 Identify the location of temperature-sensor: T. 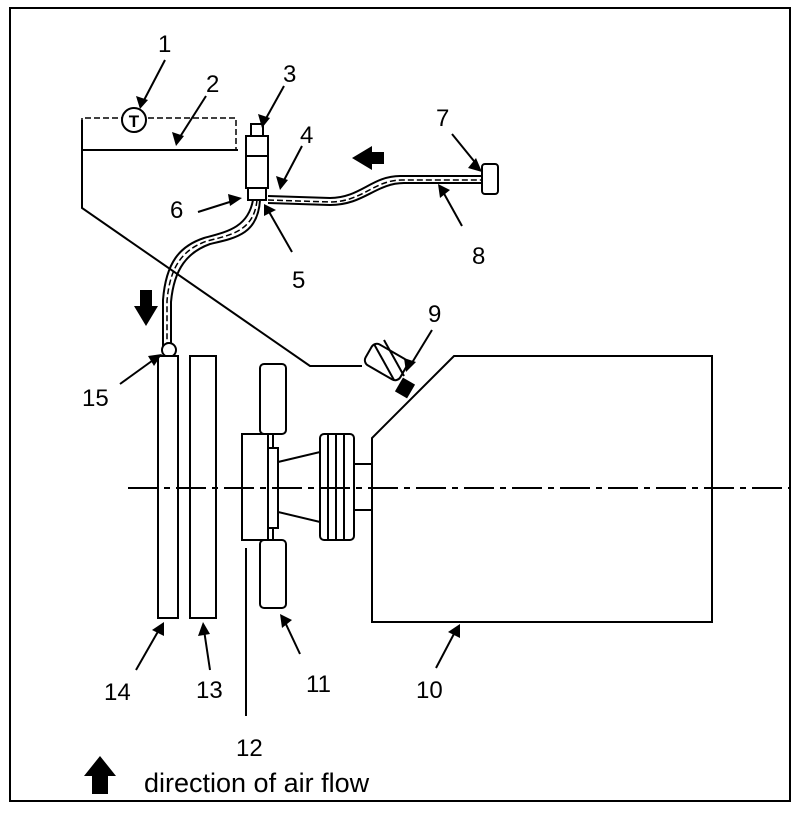
(134, 120).